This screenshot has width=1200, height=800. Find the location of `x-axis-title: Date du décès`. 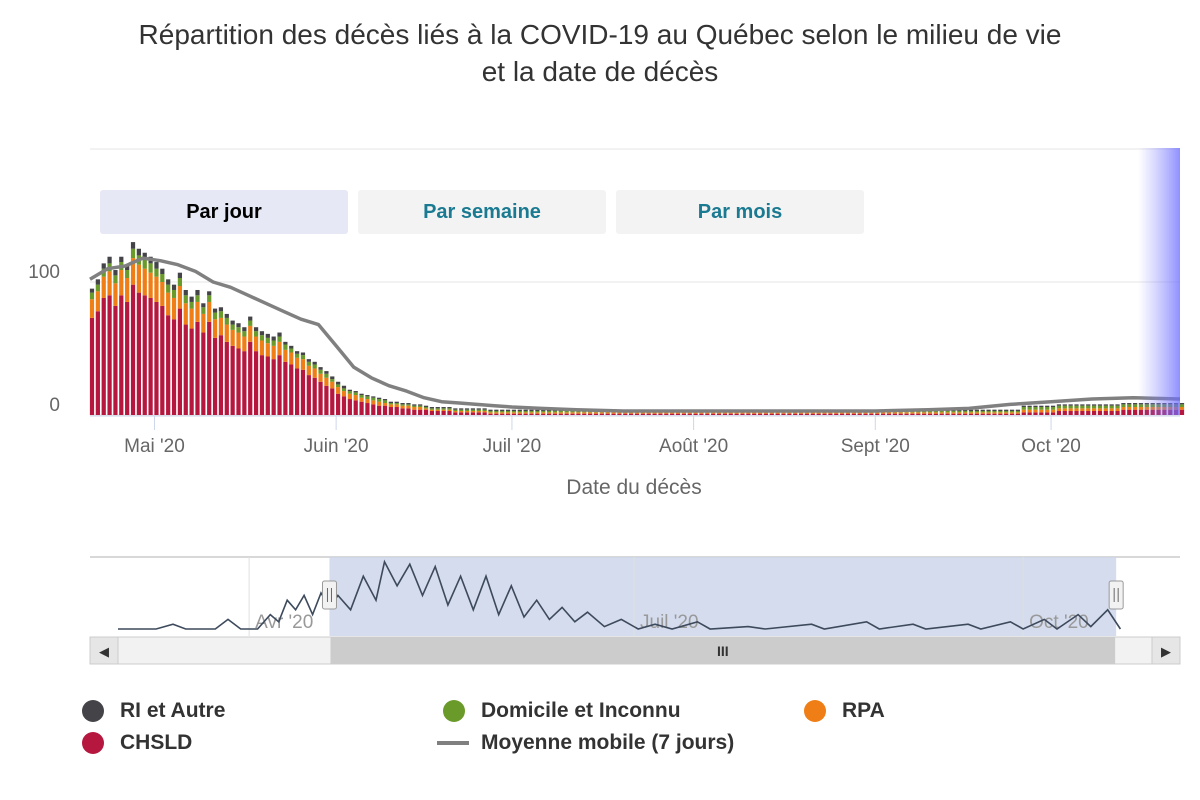

x-axis-title: Date du décès is located at coordinates (633, 487).